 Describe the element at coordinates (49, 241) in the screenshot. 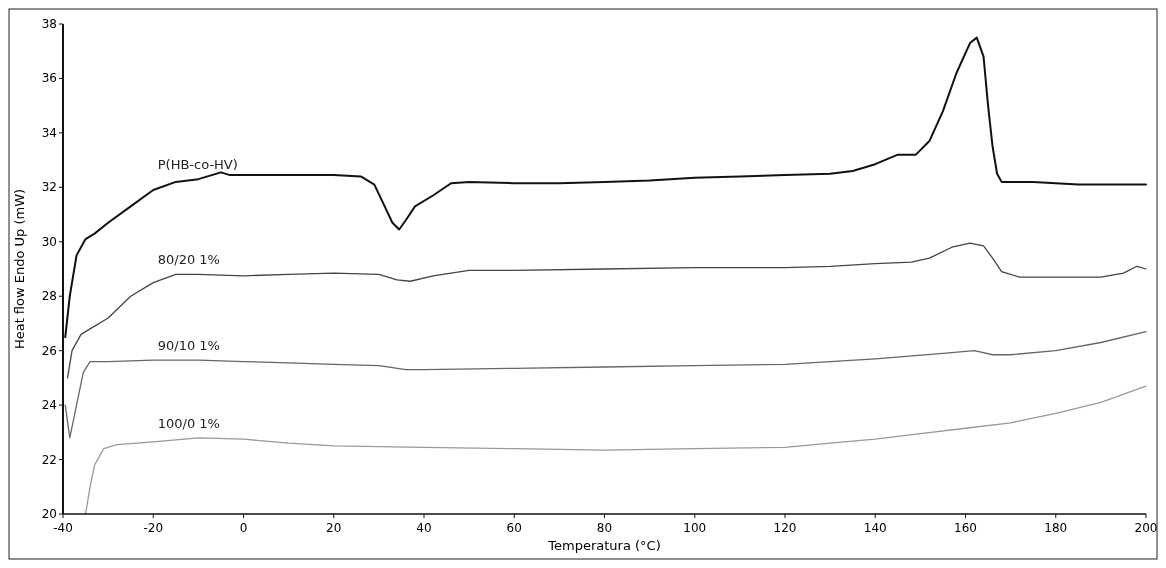

I see `y-tick-label: 30` at that location.